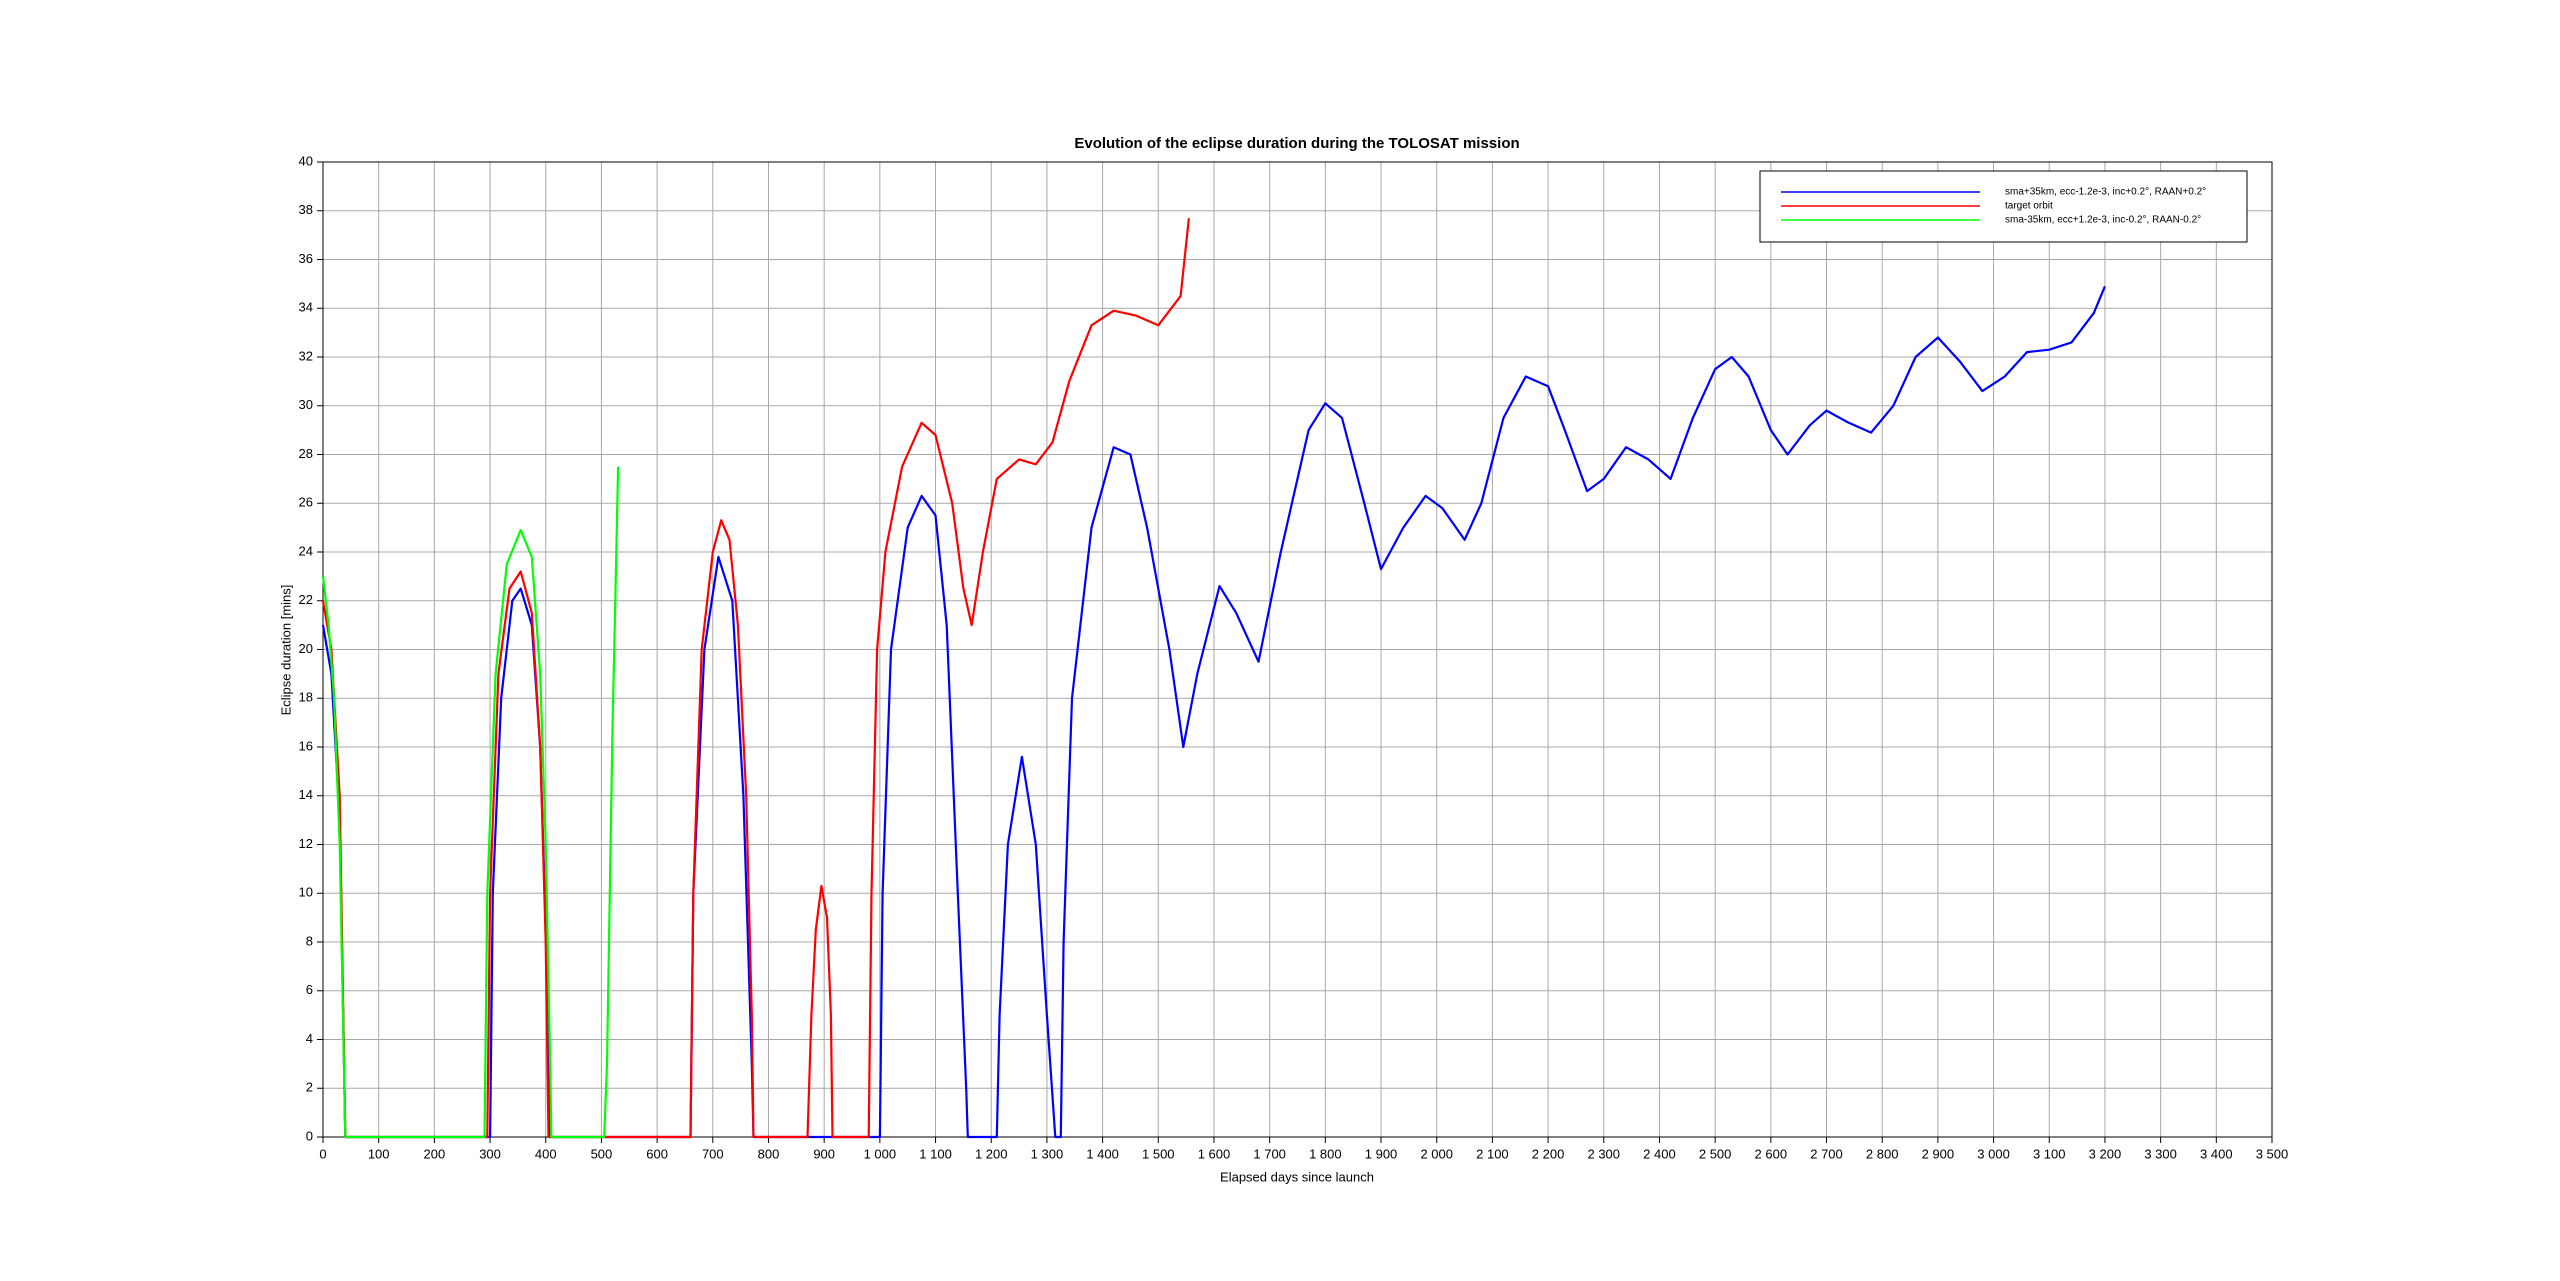 The width and height of the screenshot is (2560, 1281). Describe the element at coordinates (2160, 1153) in the screenshot. I see `x-tick-label: 3 300` at that location.